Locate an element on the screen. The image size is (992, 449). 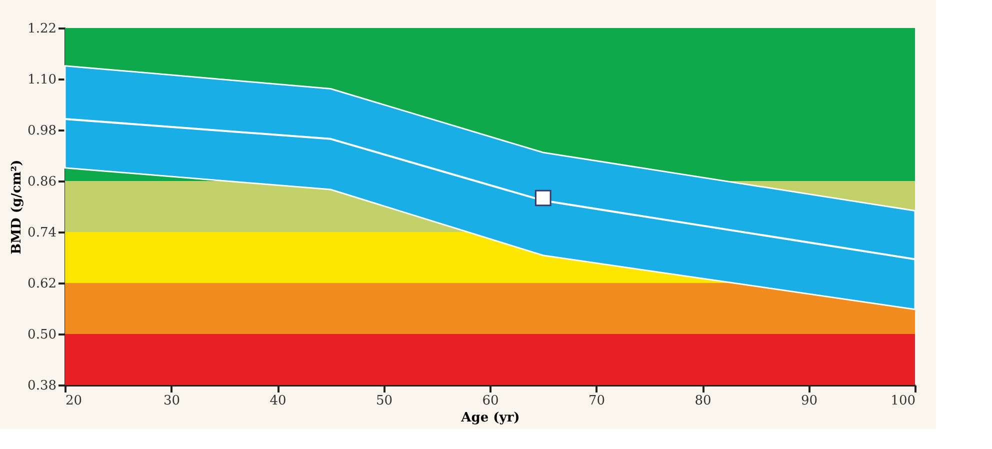
x-tick-label: 30 is located at coordinates (171, 401).